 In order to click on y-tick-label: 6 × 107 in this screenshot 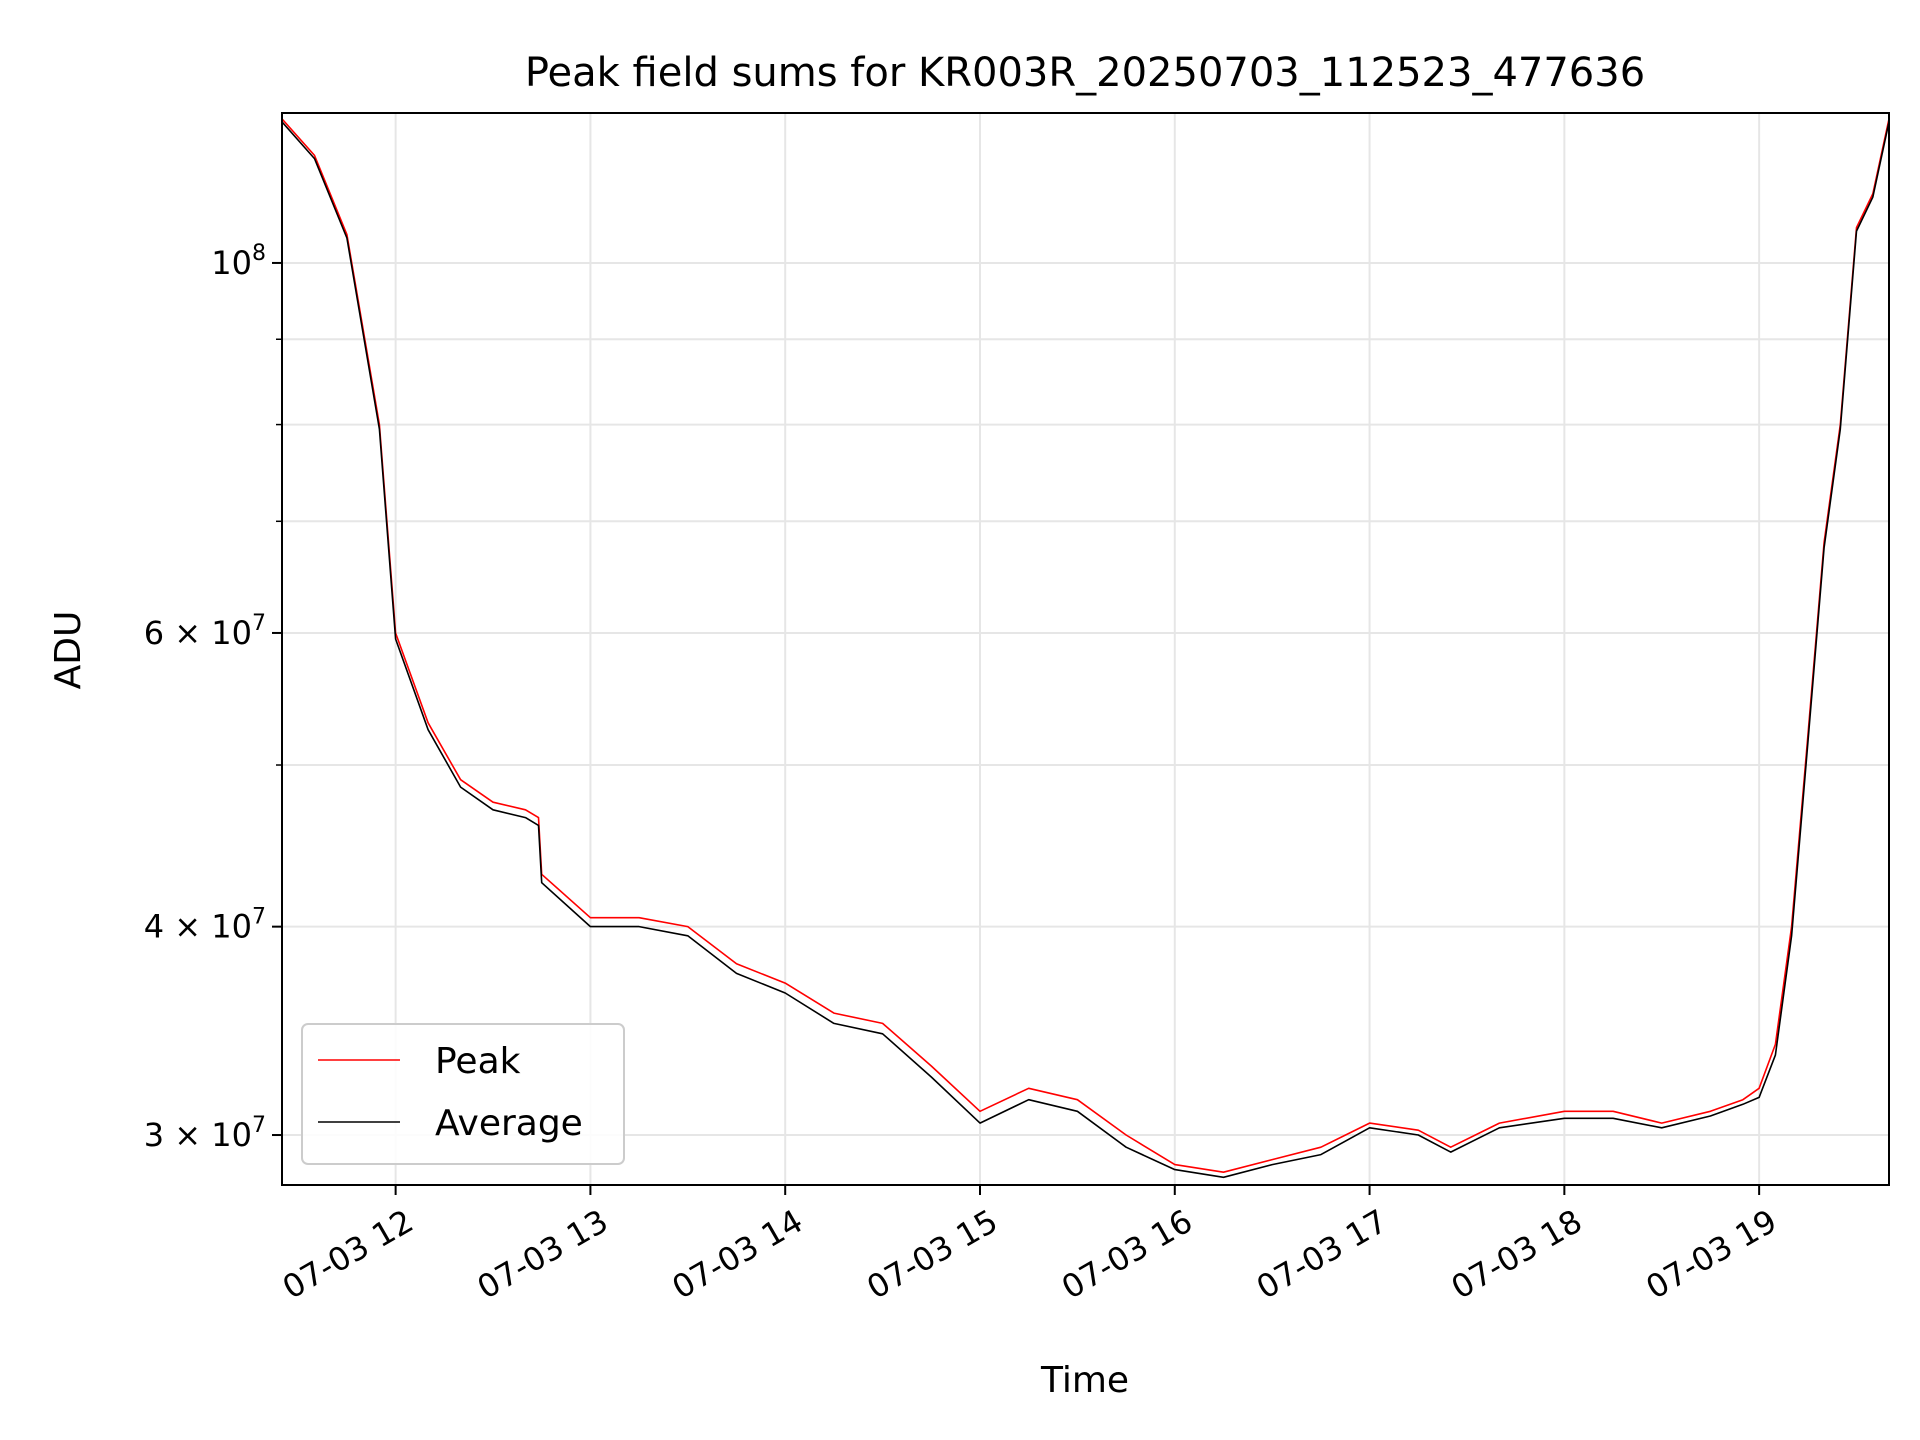, I will do `click(205, 631)`.